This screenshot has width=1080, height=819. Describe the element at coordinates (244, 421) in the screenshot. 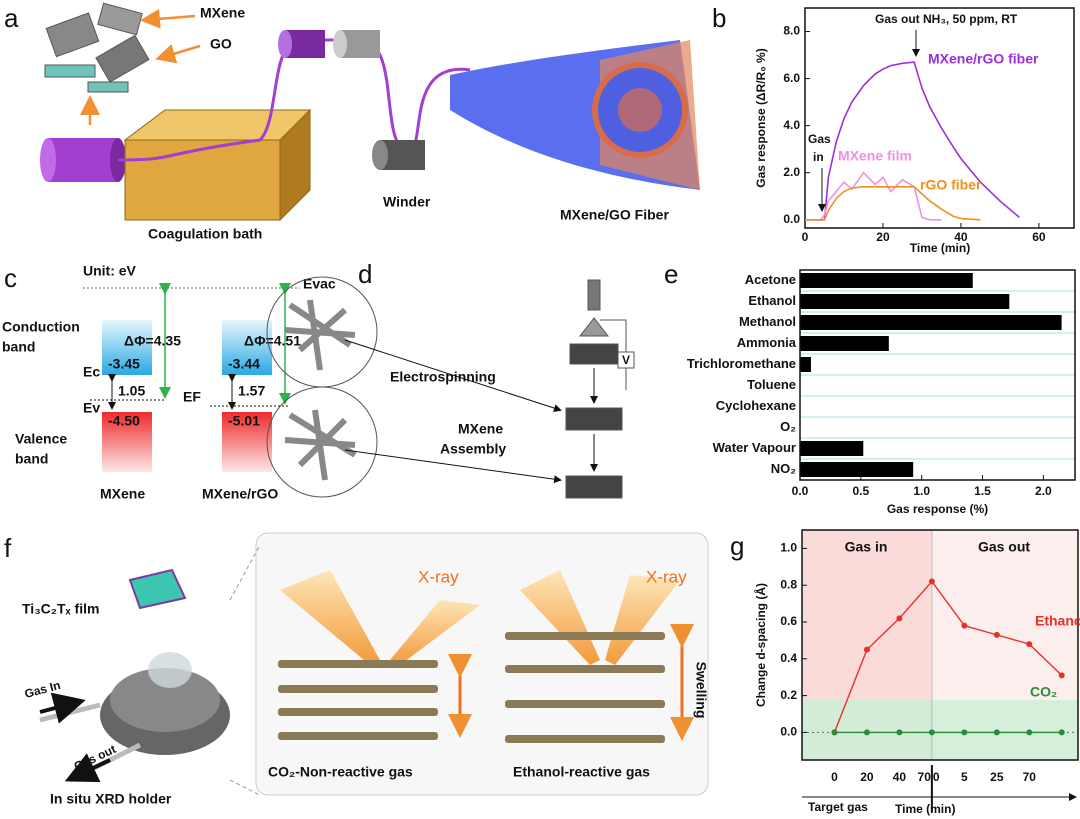

I see `label: -5.01` at that location.